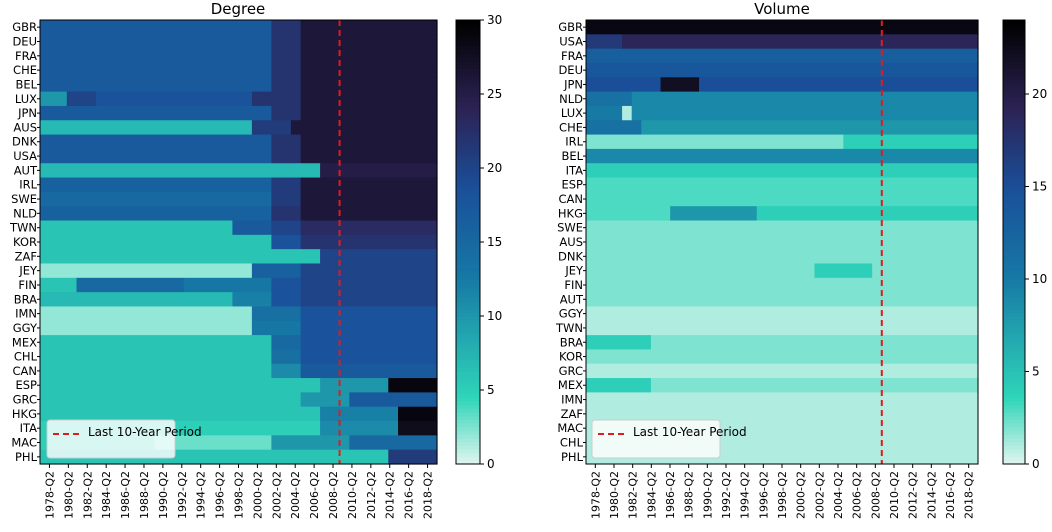 The image size is (1052, 532). I want to click on y-label-zaf: ZAF, so click(26, 256).